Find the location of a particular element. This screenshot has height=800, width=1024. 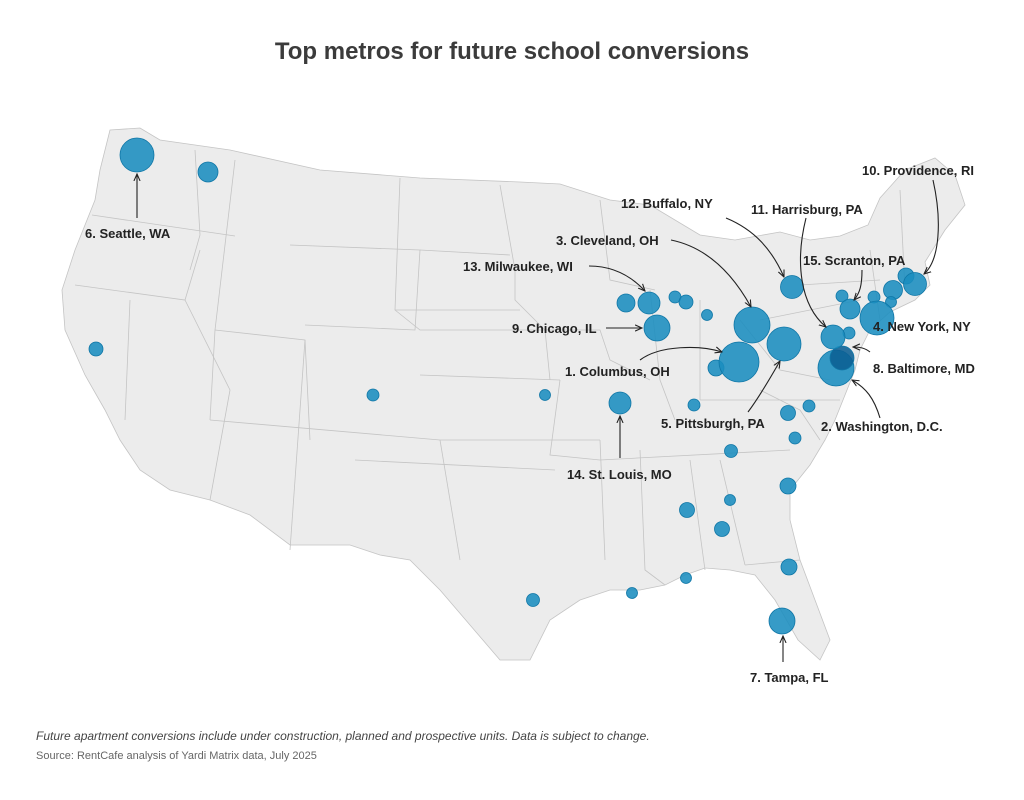

metro-bubble-chicago is located at coordinates (657, 328).